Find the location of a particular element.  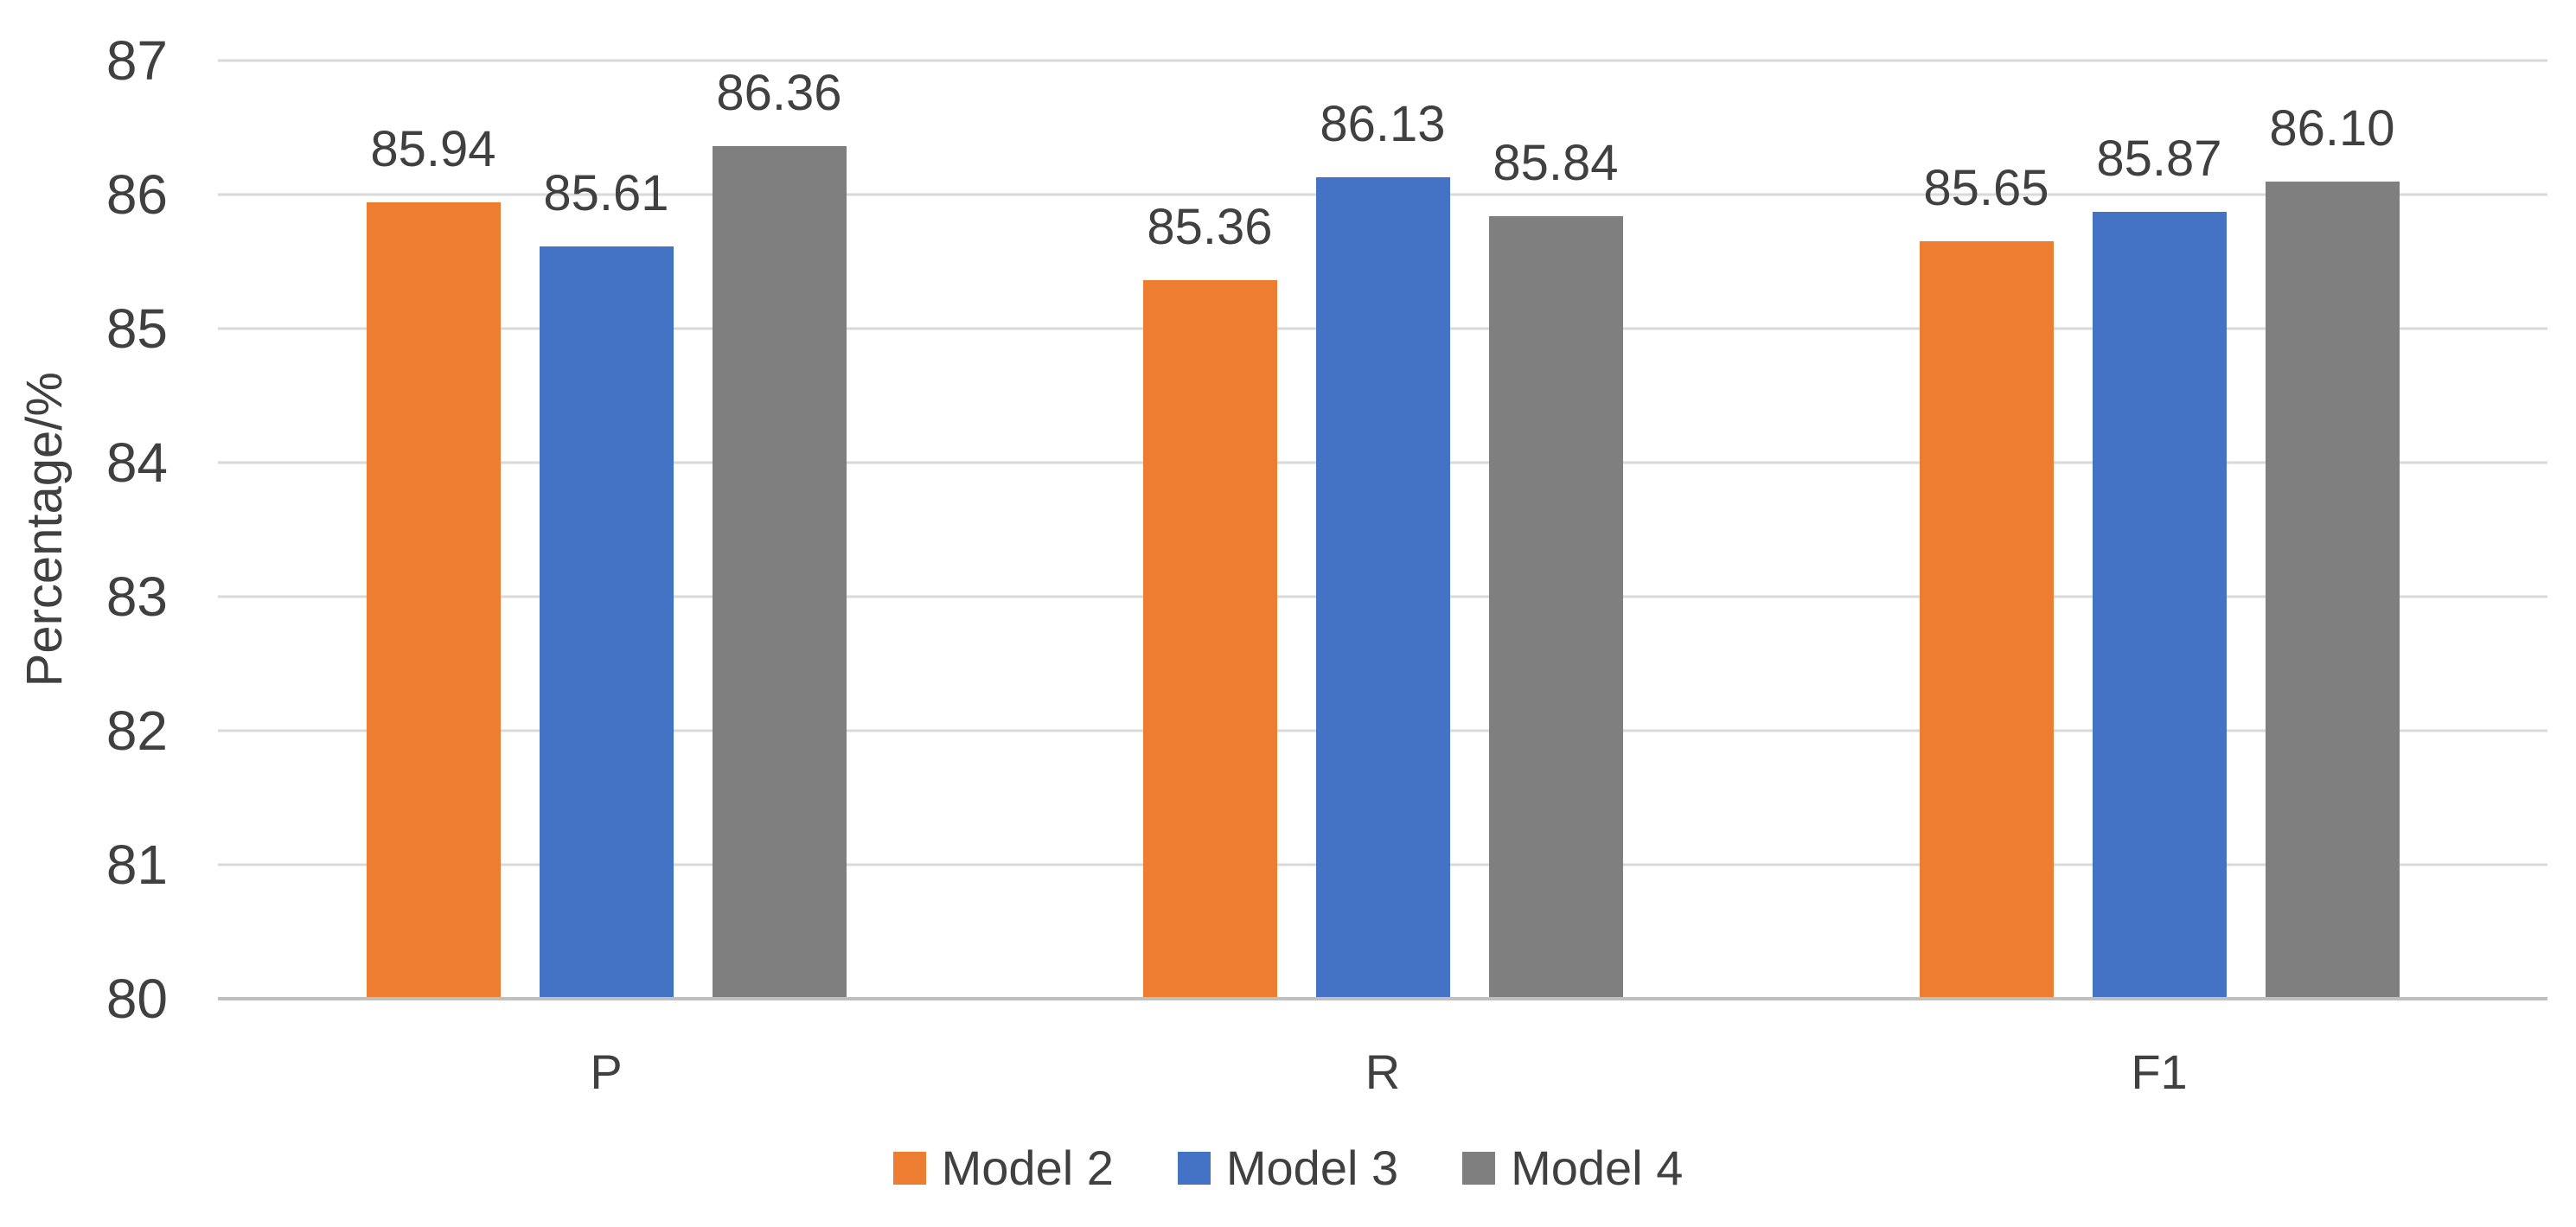

y-tick-label-83: 83 is located at coordinates (137, 597).